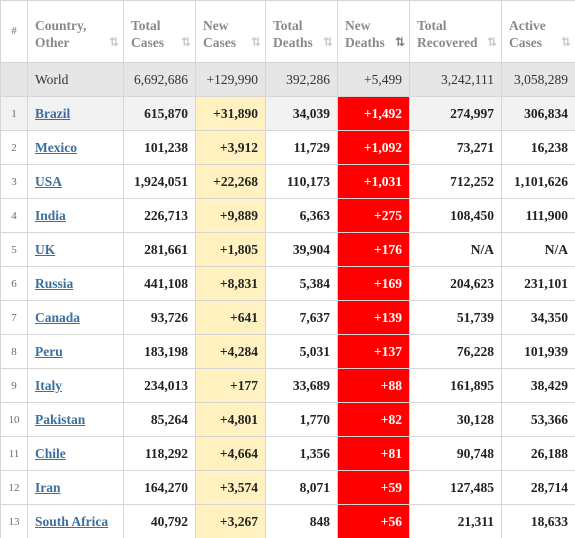 The image size is (575, 538). What do you see at coordinates (455, 453) in the screenshot?
I see `total-recovered-cell: 90,748` at bounding box center [455, 453].